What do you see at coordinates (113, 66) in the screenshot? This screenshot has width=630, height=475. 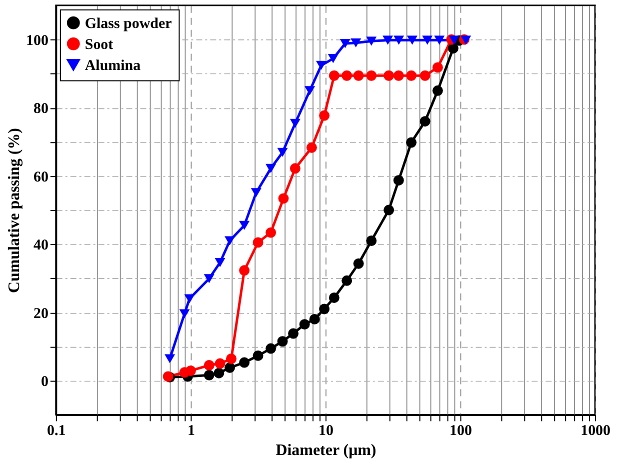 I see `legend-label: Alumina` at bounding box center [113, 66].